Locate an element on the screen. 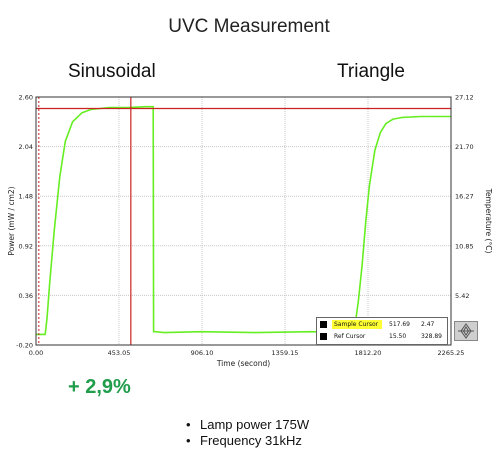 This screenshot has width=498, height=456. bullet-item: • Lamp power 175W is located at coordinates (247, 424).